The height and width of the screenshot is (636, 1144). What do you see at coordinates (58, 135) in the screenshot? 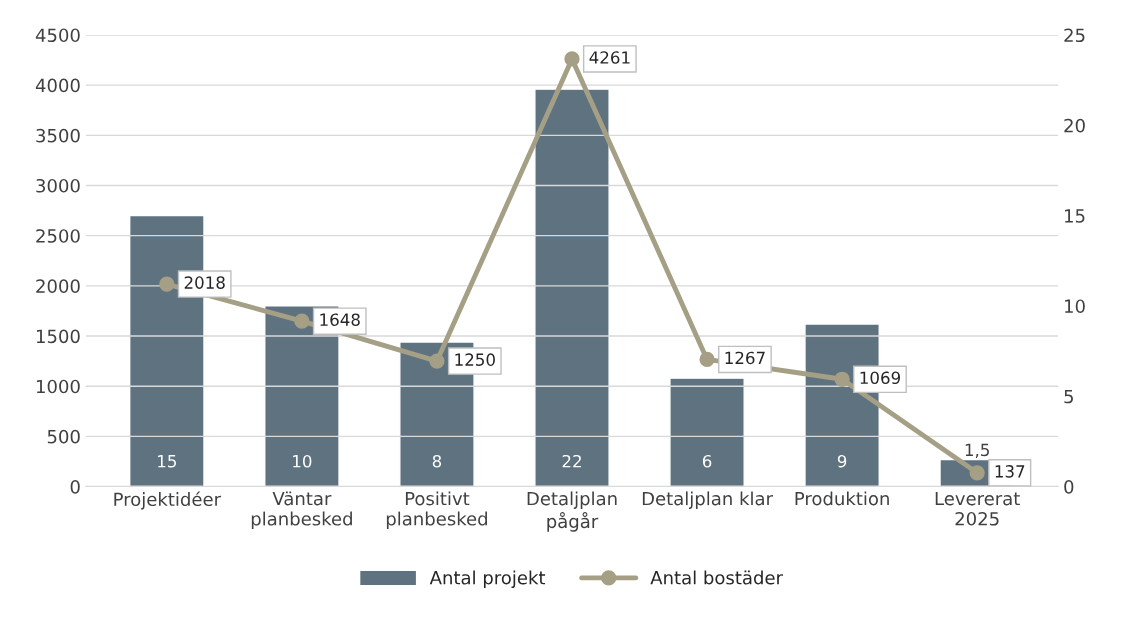
I see `y-tick-label: 3500` at bounding box center [58, 135].